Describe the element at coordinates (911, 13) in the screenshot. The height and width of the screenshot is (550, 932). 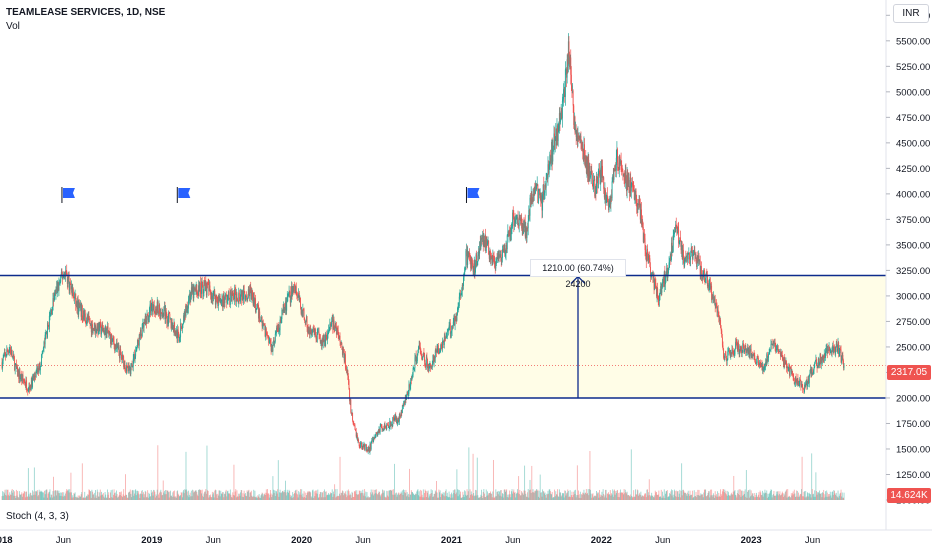
I see `currency-button: INR` at that location.